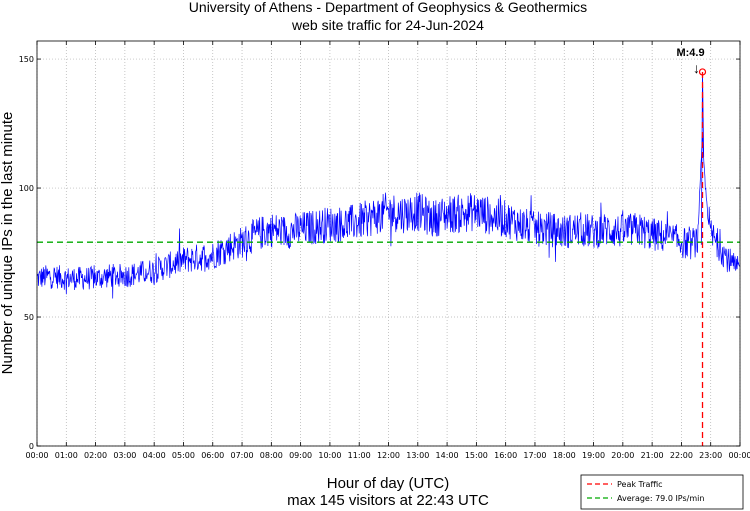 Image resolution: width=750 pixels, height=511 pixels. Describe the element at coordinates (505, 455) in the screenshot. I see `x-tick-label: 16:00` at that location.